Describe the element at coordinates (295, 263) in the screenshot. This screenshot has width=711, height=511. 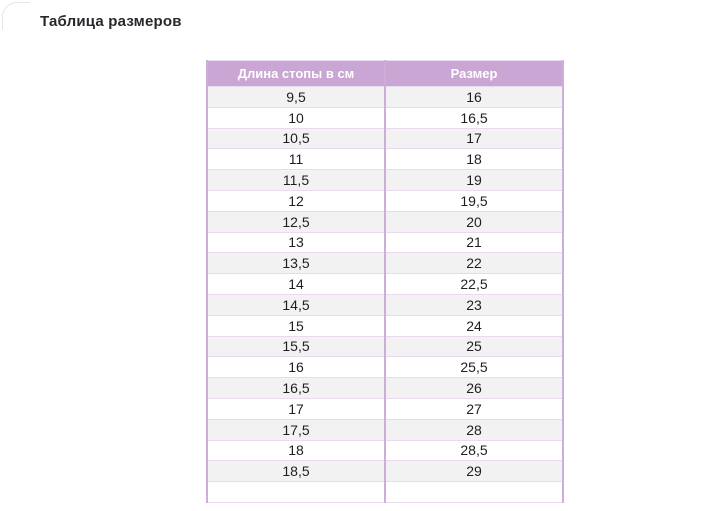
I see `cell-foot-length: 13,5` at that location.